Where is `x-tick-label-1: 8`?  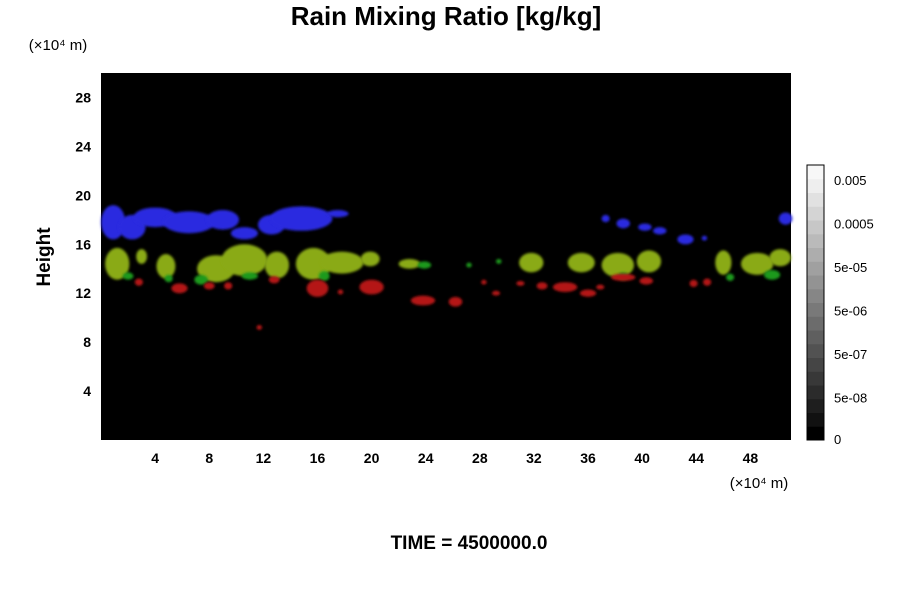
x-tick-label-1: 8 is located at coordinates (209, 458).